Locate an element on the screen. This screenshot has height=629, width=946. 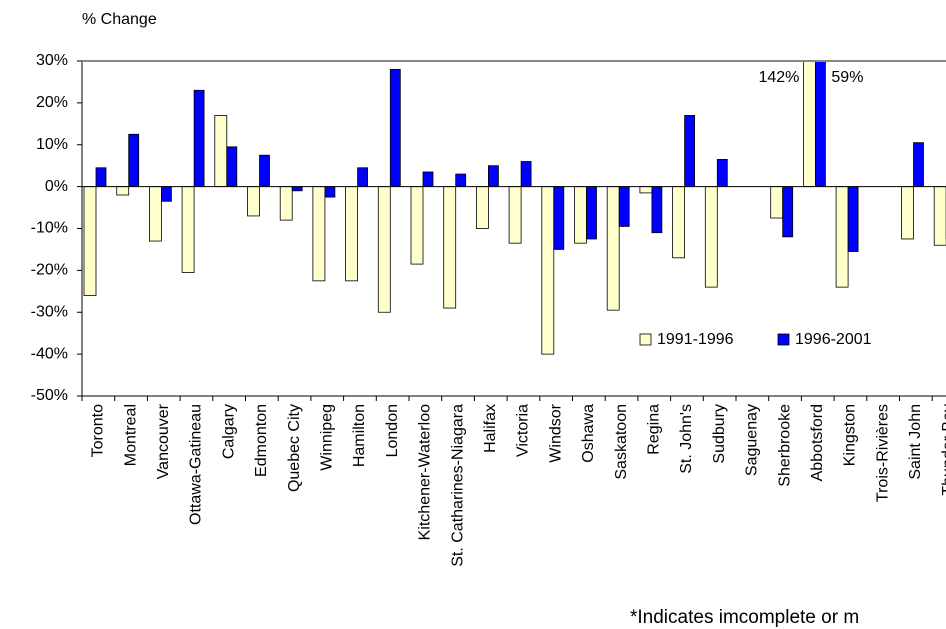
y-tick-label: -40% is located at coordinates (49, 353).